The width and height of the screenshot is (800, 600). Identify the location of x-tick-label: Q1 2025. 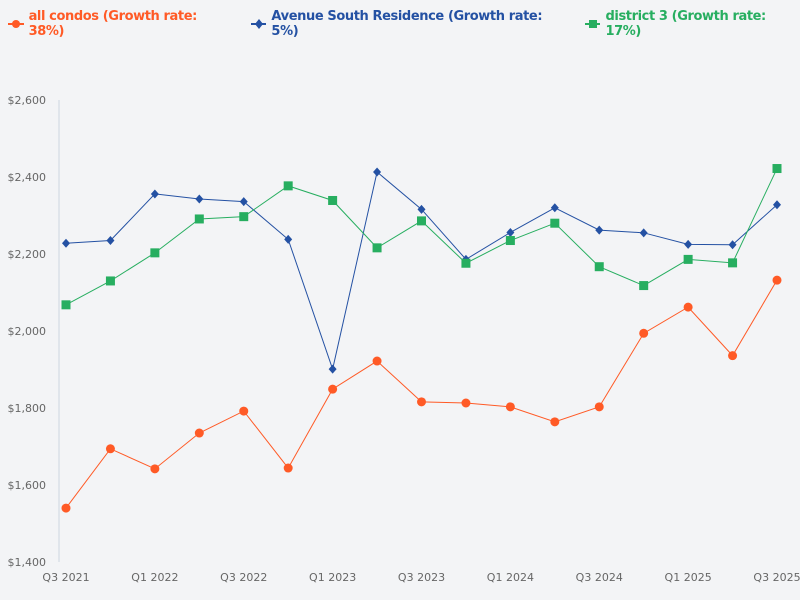
(688, 577).